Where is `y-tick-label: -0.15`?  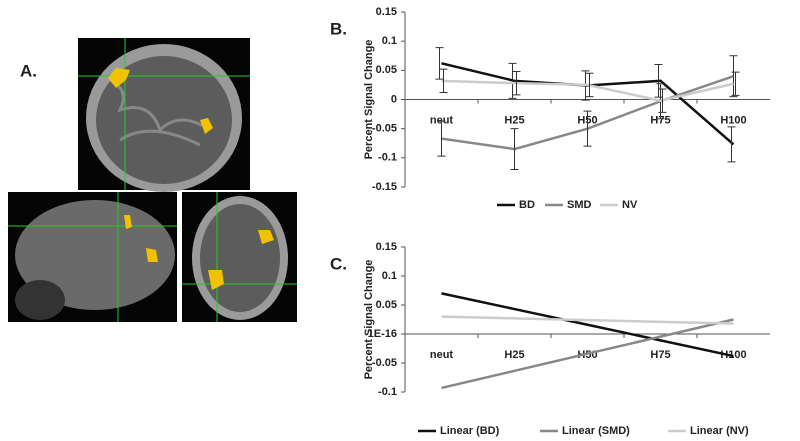
y-tick-label: -0.15 is located at coordinates (384, 187).